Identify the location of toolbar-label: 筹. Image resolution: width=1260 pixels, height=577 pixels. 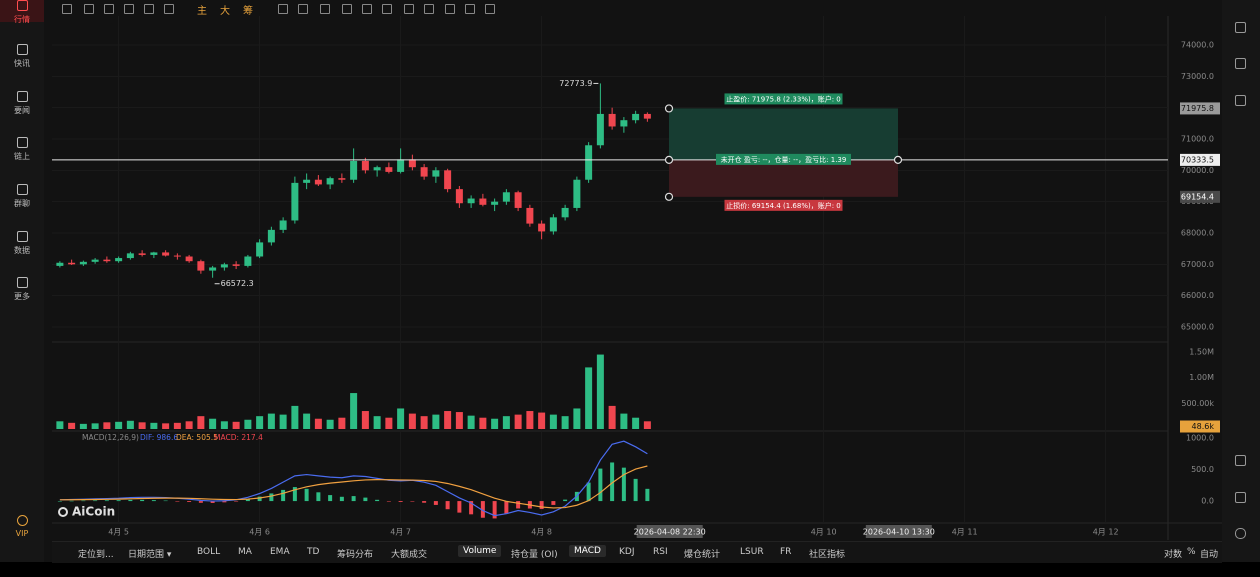
(248, 11).